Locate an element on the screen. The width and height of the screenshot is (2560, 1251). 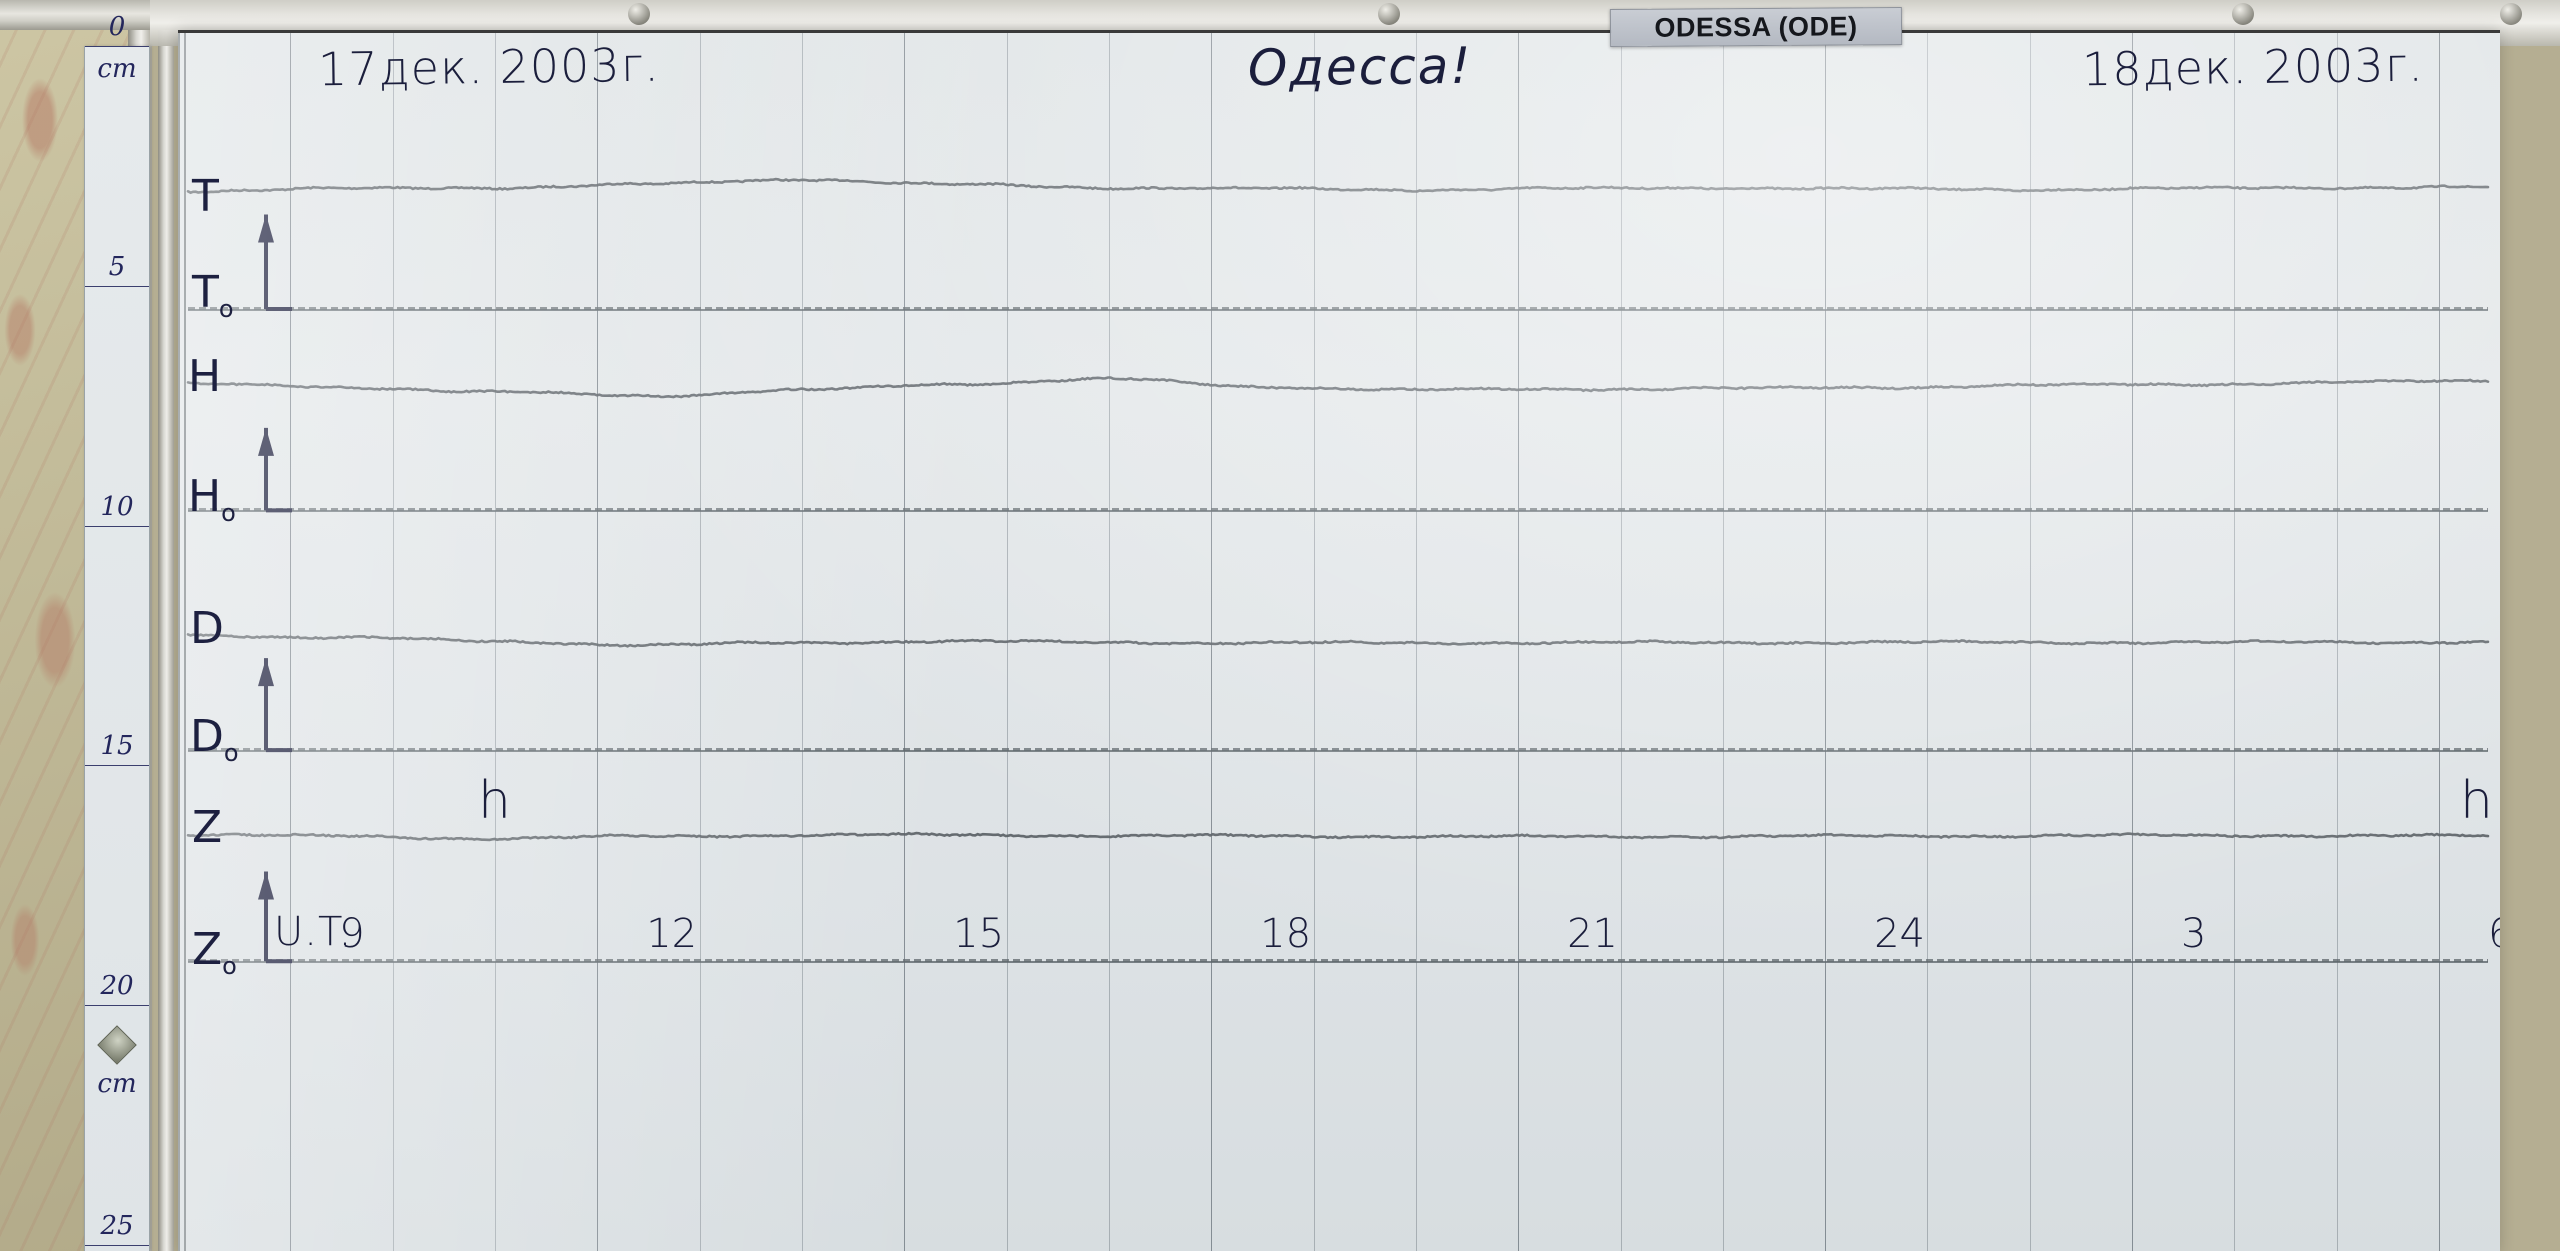
baseline-Z0 is located at coordinates (1338, 961).